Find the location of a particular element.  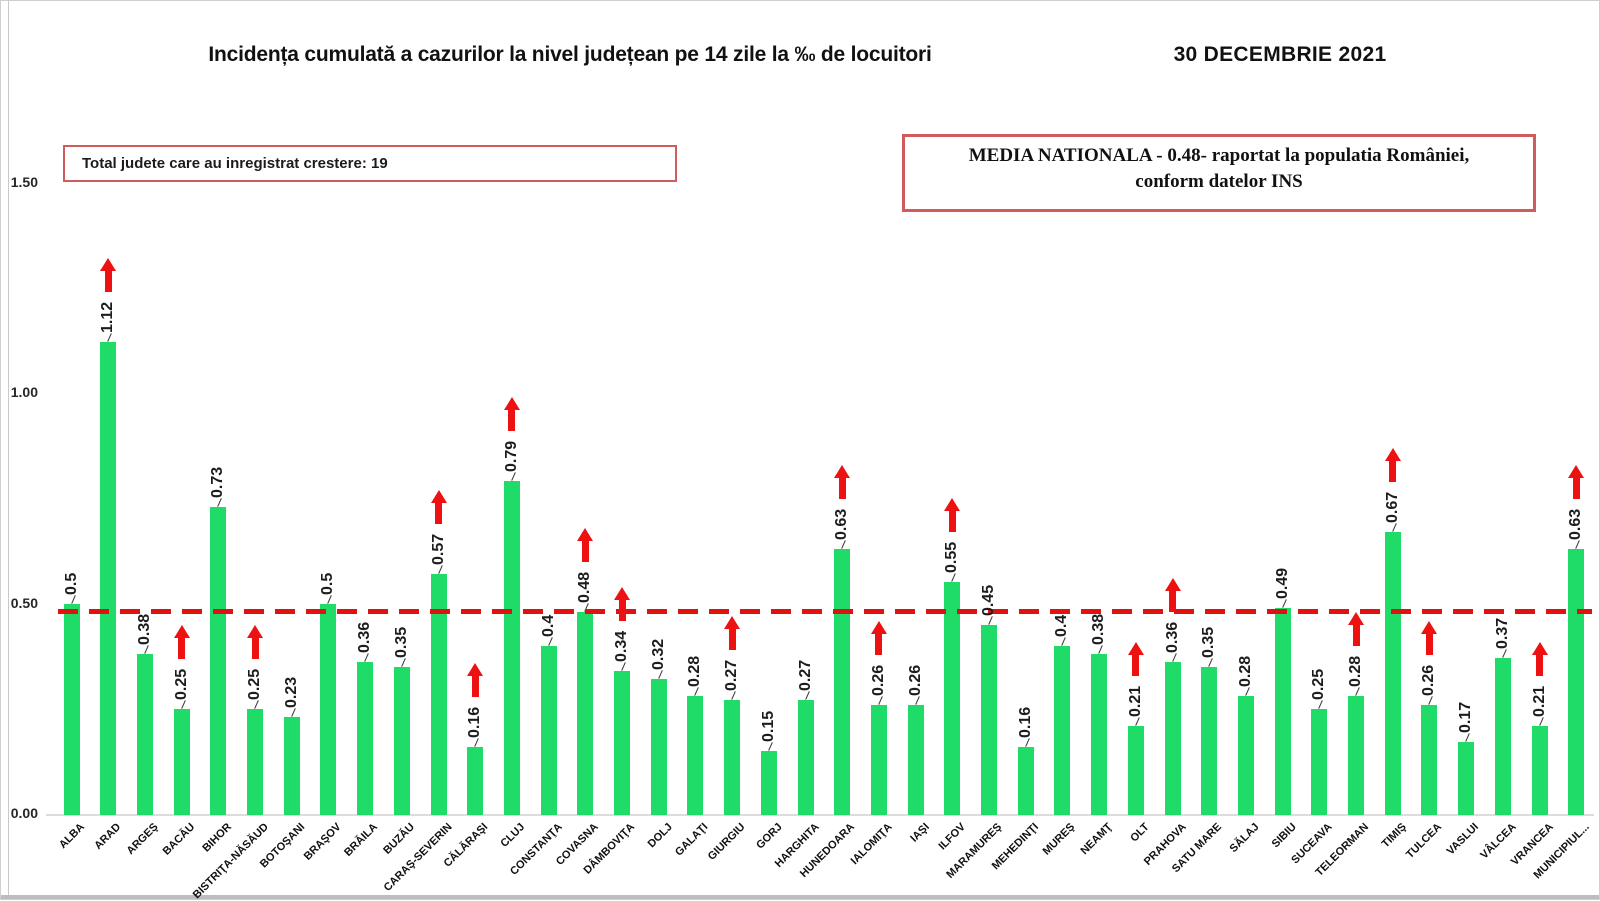

bar-value-label: 0.48 is located at coordinates (585, 587).